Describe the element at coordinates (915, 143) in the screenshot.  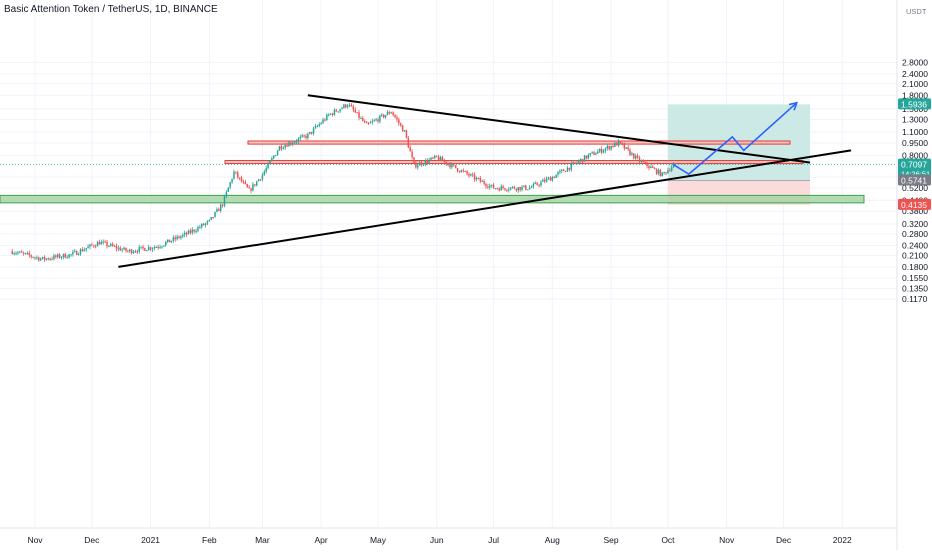
I see `price-tick-label: 0.9500` at that location.